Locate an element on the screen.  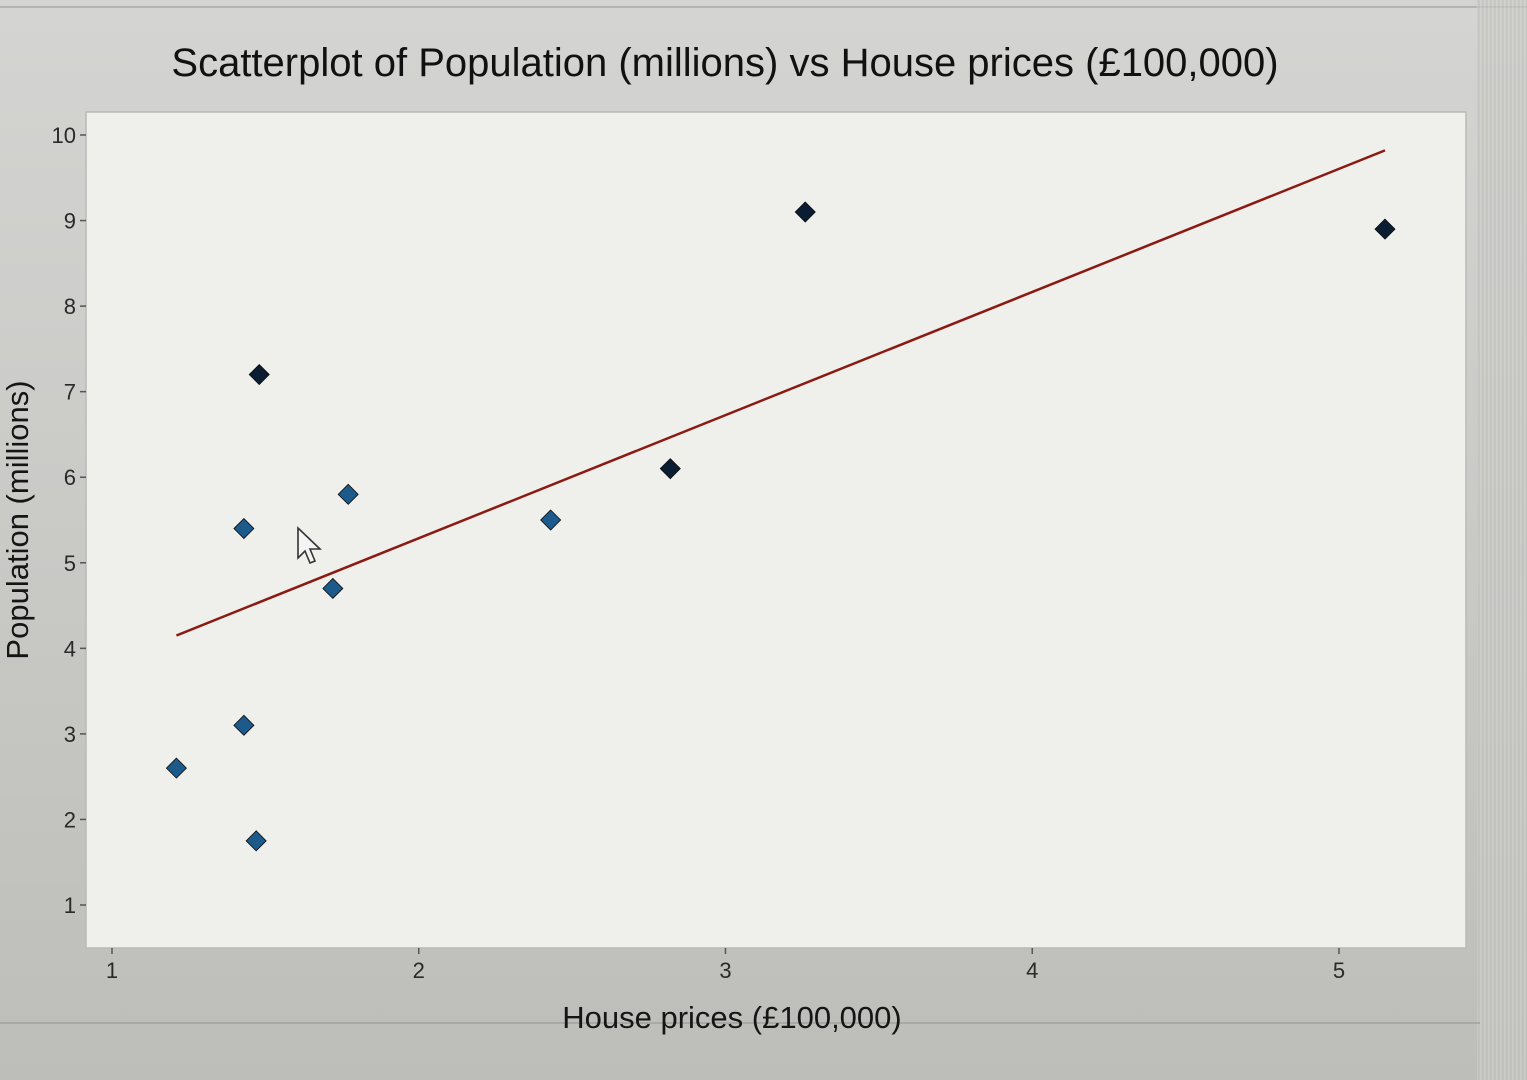
x-tick-label: 1 is located at coordinates (112, 970).